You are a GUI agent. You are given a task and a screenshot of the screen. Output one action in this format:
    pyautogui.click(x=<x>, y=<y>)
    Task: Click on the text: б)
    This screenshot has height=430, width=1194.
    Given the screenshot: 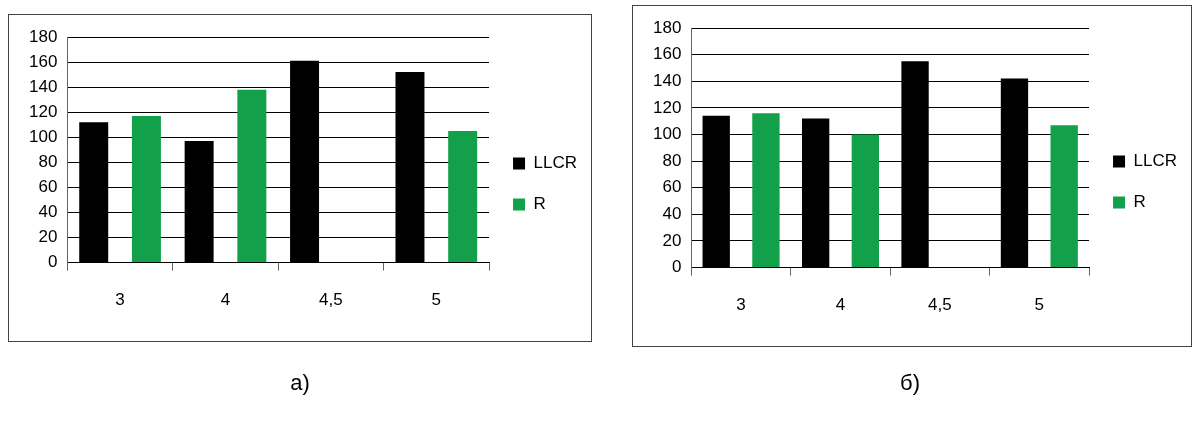 What is the action you would take?
    pyautogui.click(x=910, y=383)
    